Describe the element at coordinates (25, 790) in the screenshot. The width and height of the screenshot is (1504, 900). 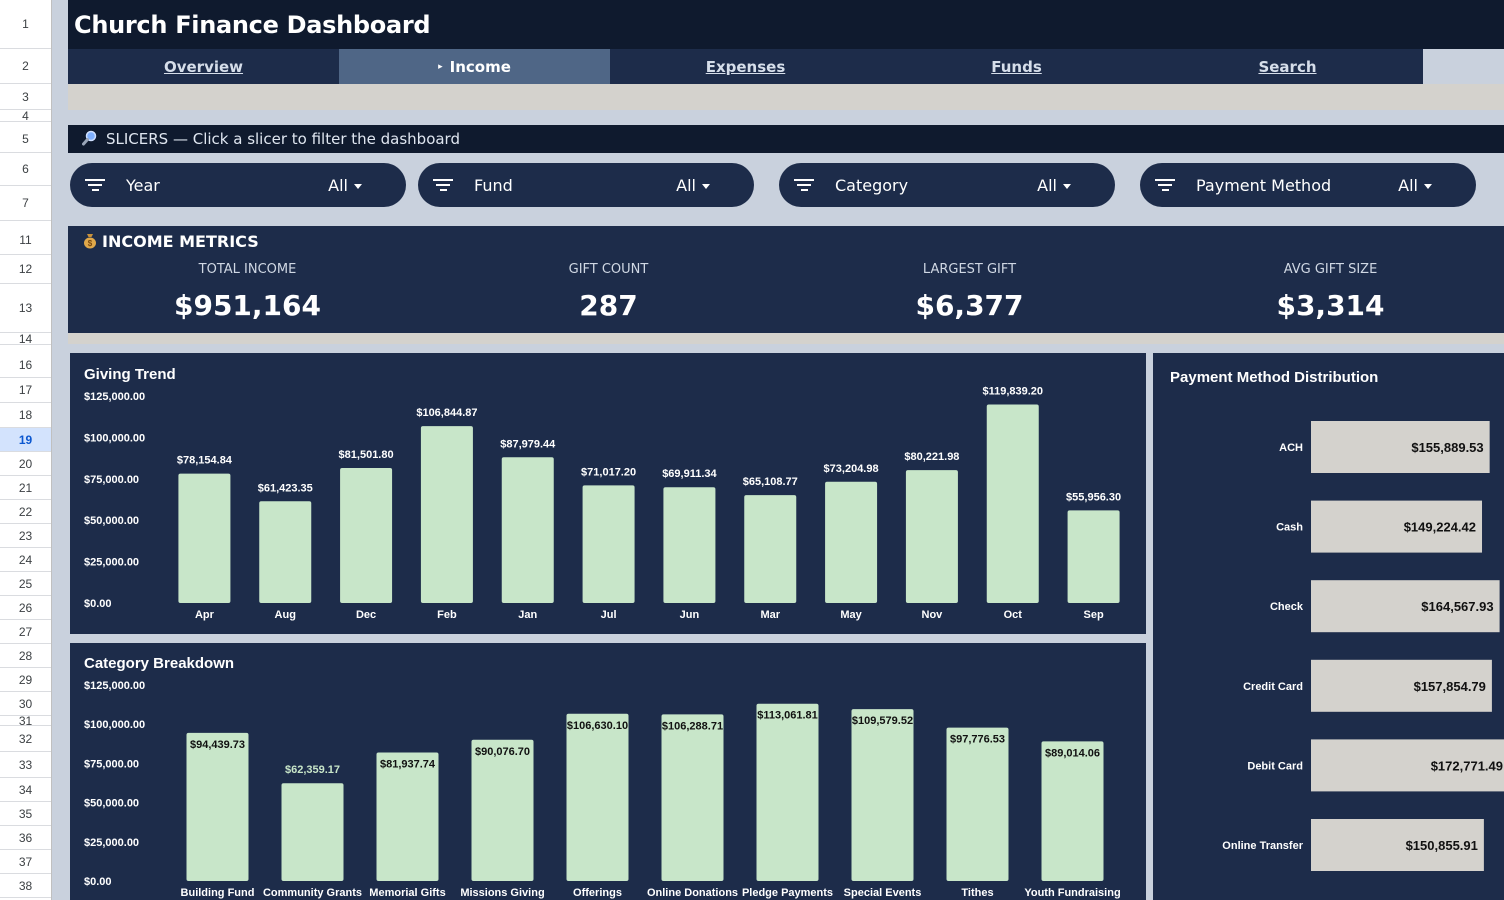
I see `row-number: 34` at that location.